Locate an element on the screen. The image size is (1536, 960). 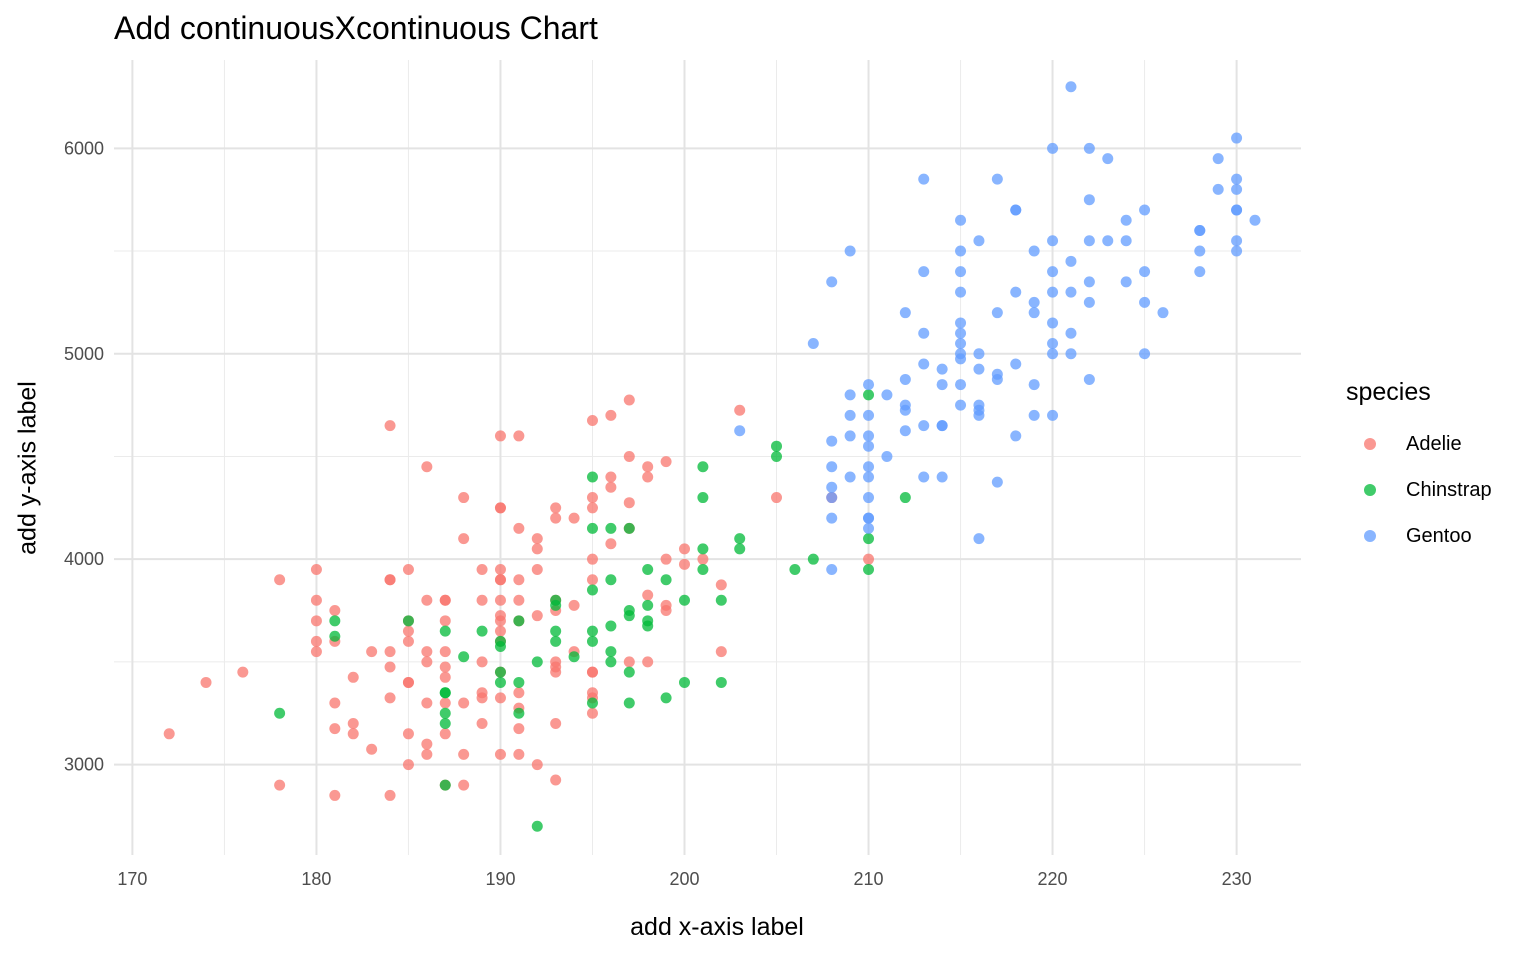
x-axis-ticks: 170 180 190 200 210 220 230 is located at coordinates (684, 879).